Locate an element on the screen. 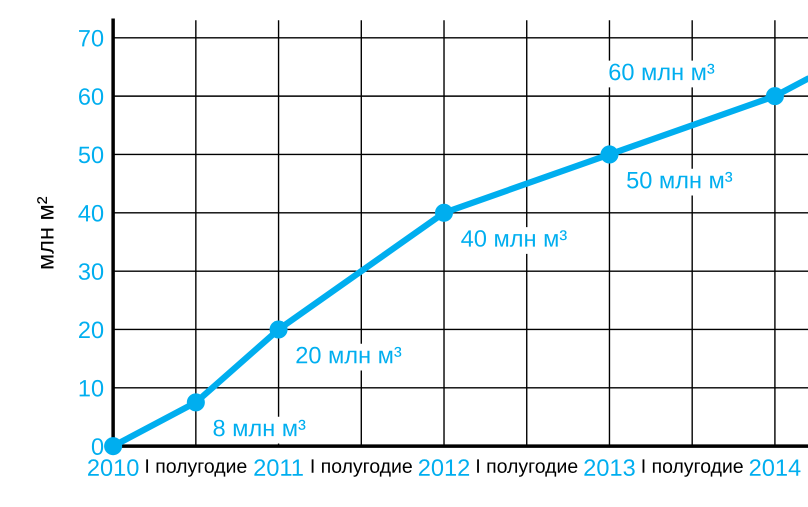 Image resolution: width=808 pixels, height=507 pixels. y-tick-label: 20 is located at coordinates (91, 330).